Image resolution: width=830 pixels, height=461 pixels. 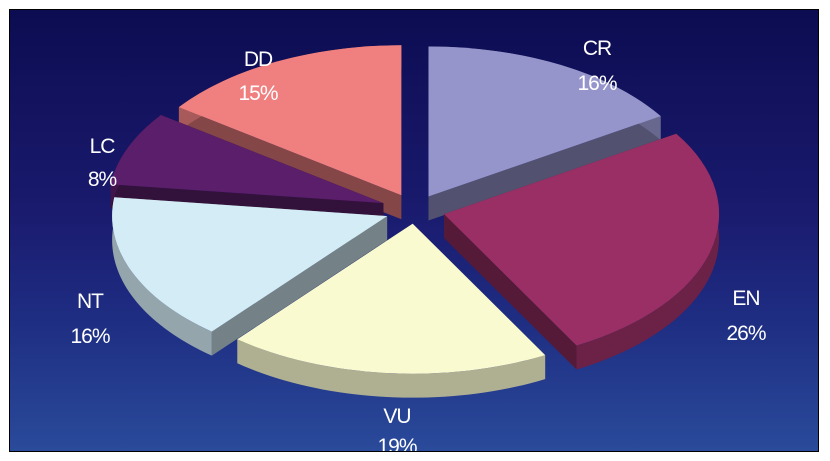 I want to click on slice-label-nt: NT, so click(x=90, y=301).